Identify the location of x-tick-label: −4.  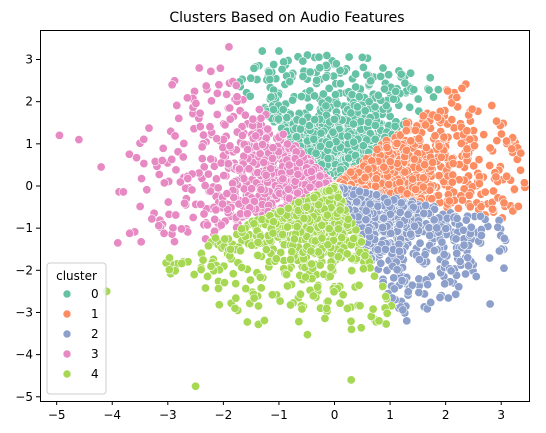
(112, 415).